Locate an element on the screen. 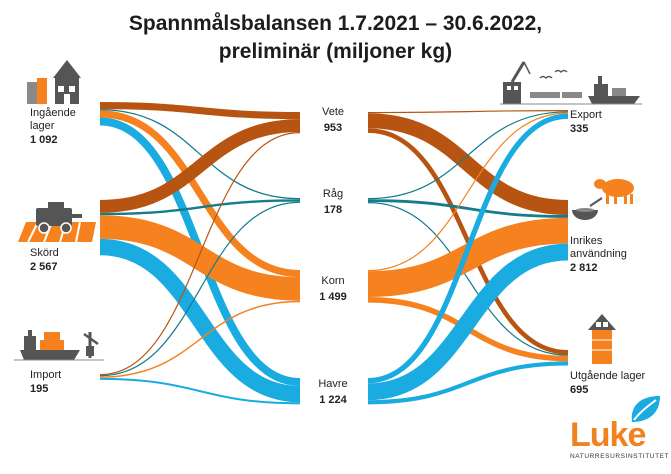 This screenshot has width=671, height=474. source-ingaende-label: Ingående lager is located at coordinates (53, 119).